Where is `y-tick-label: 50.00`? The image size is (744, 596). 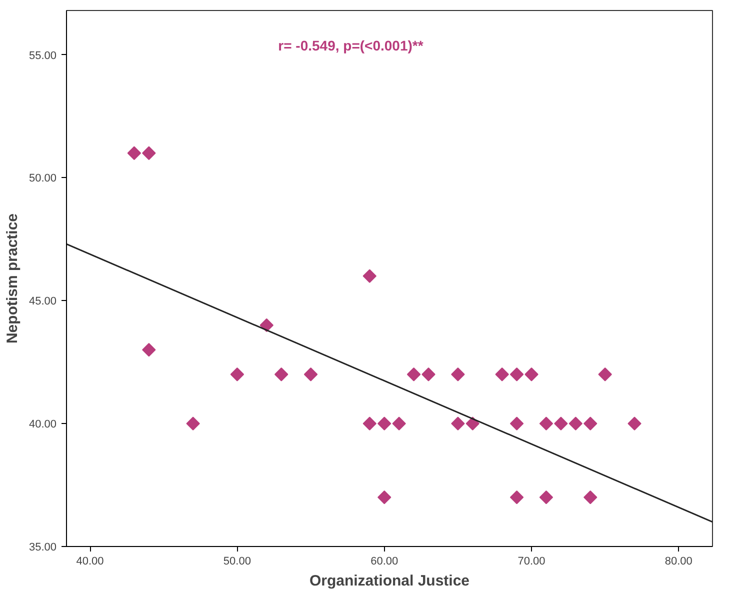
y-tick-label: 50.00 is located at coordinates (42, 178).